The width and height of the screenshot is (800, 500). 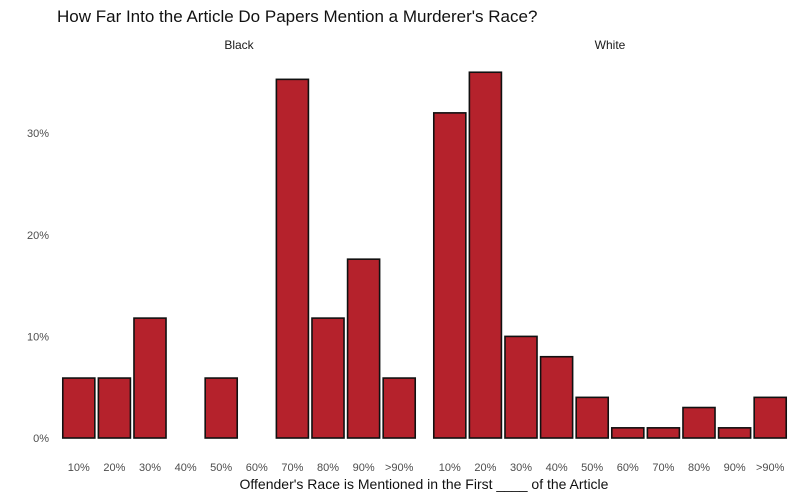 I want to click on panel-label-white: White, so click(x=610, y=45).